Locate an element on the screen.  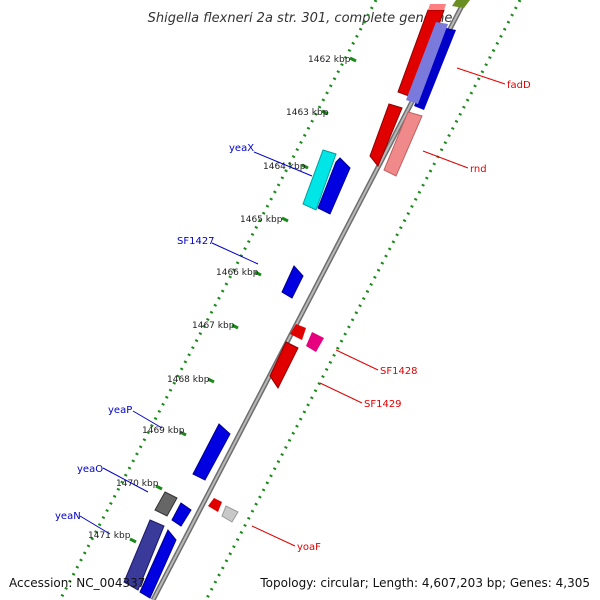
gene-yeaN-arrow is located at coordinates (158, 564).